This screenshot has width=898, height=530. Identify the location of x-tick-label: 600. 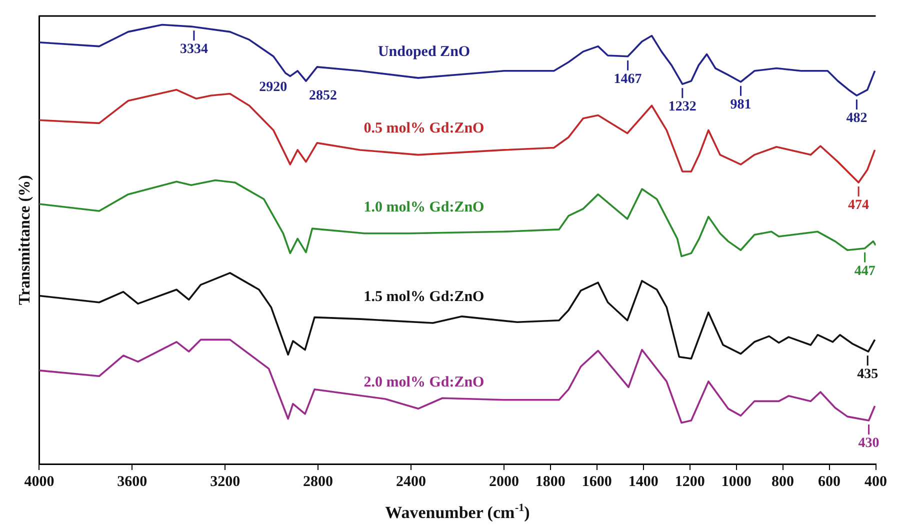
(829, 482).